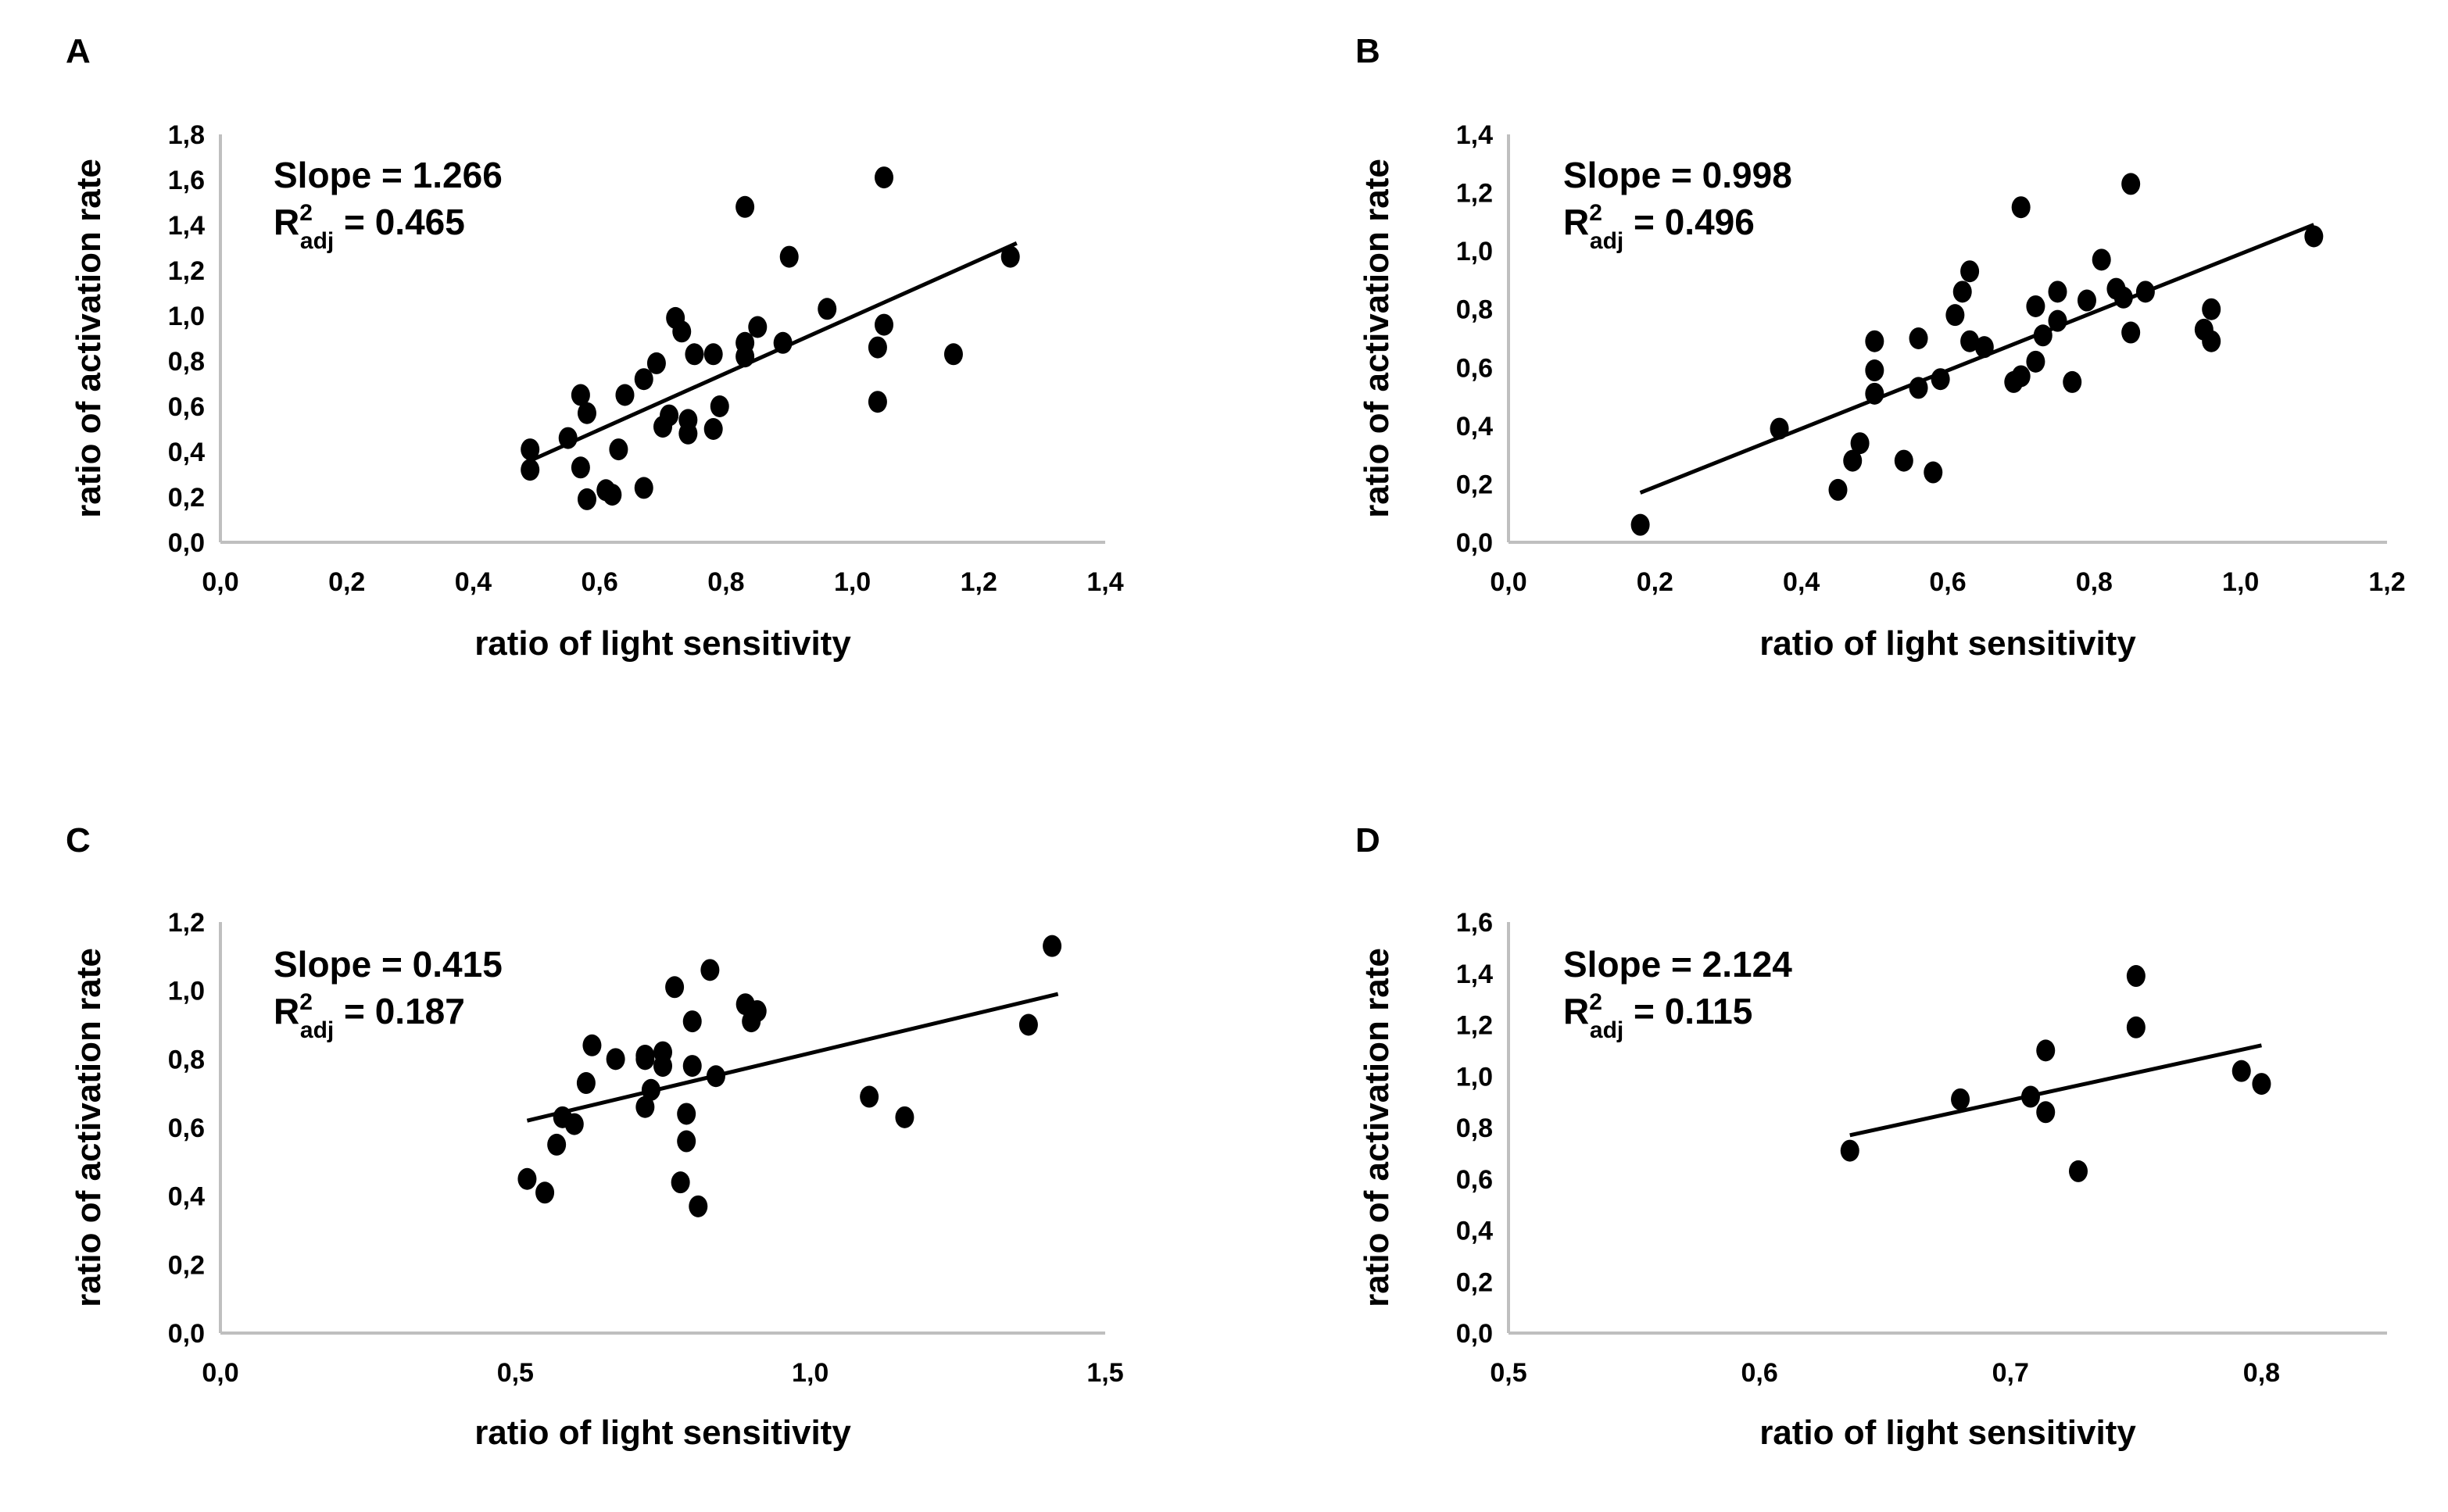 This screenshot has width=2448, height=1512. I want to click on r2-value: = 0.115, so click(1687, 1011).